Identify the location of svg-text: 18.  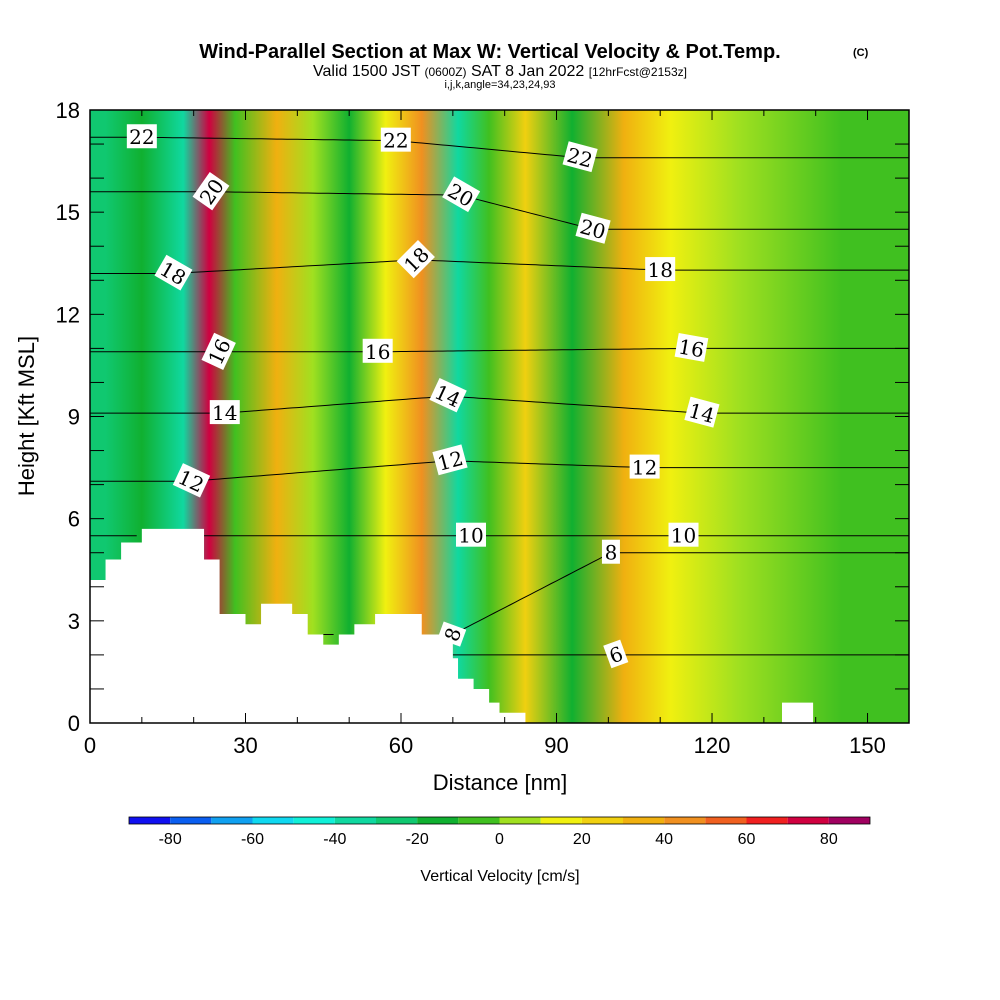
(659, 270).